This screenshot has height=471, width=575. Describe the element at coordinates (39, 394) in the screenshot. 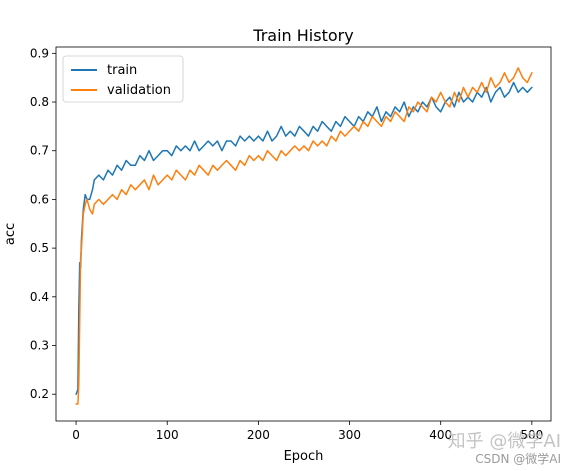

I see `y-tick-label: 0.2` at that location.